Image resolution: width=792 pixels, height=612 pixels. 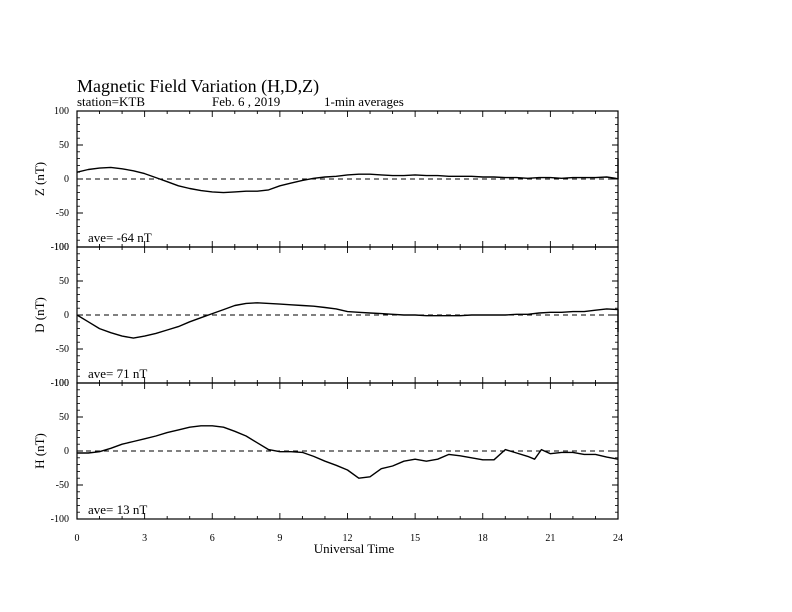 I want to click on average-label-h: ave= 13 nT, so click(x=117, y=509).